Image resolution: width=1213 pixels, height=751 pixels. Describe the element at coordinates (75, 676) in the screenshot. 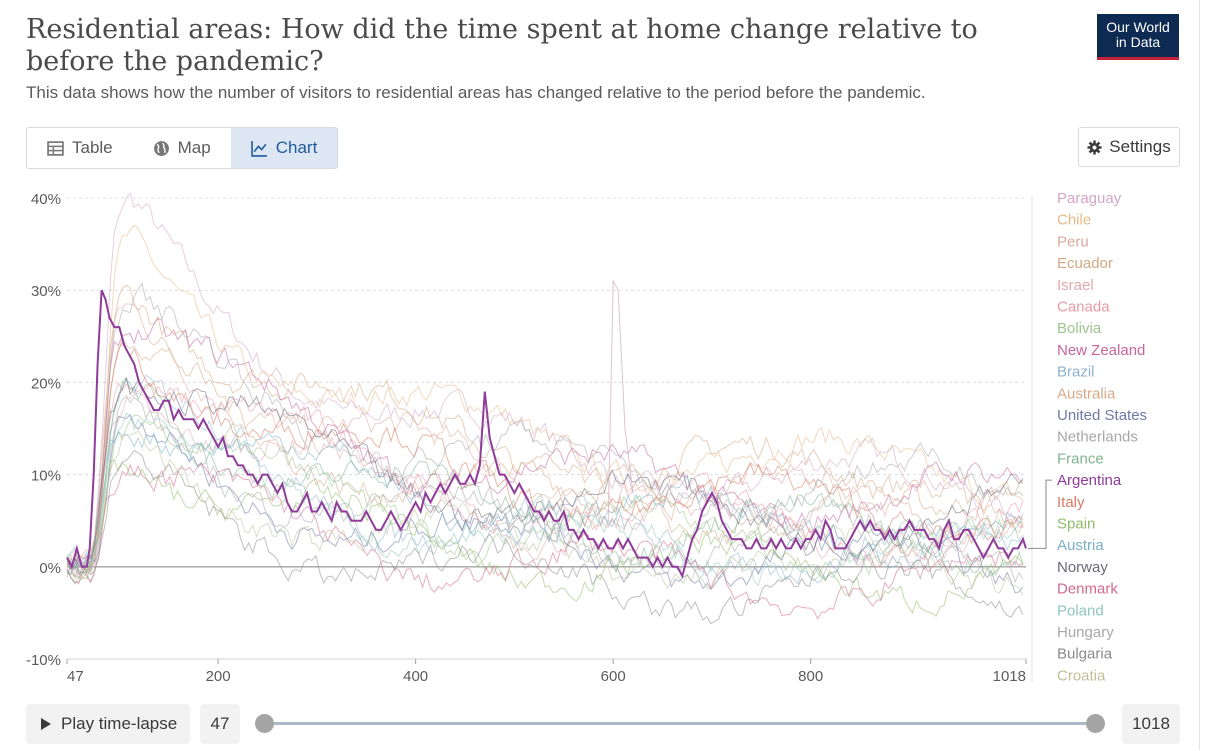

I see `x-tick-label: 47` at that location.